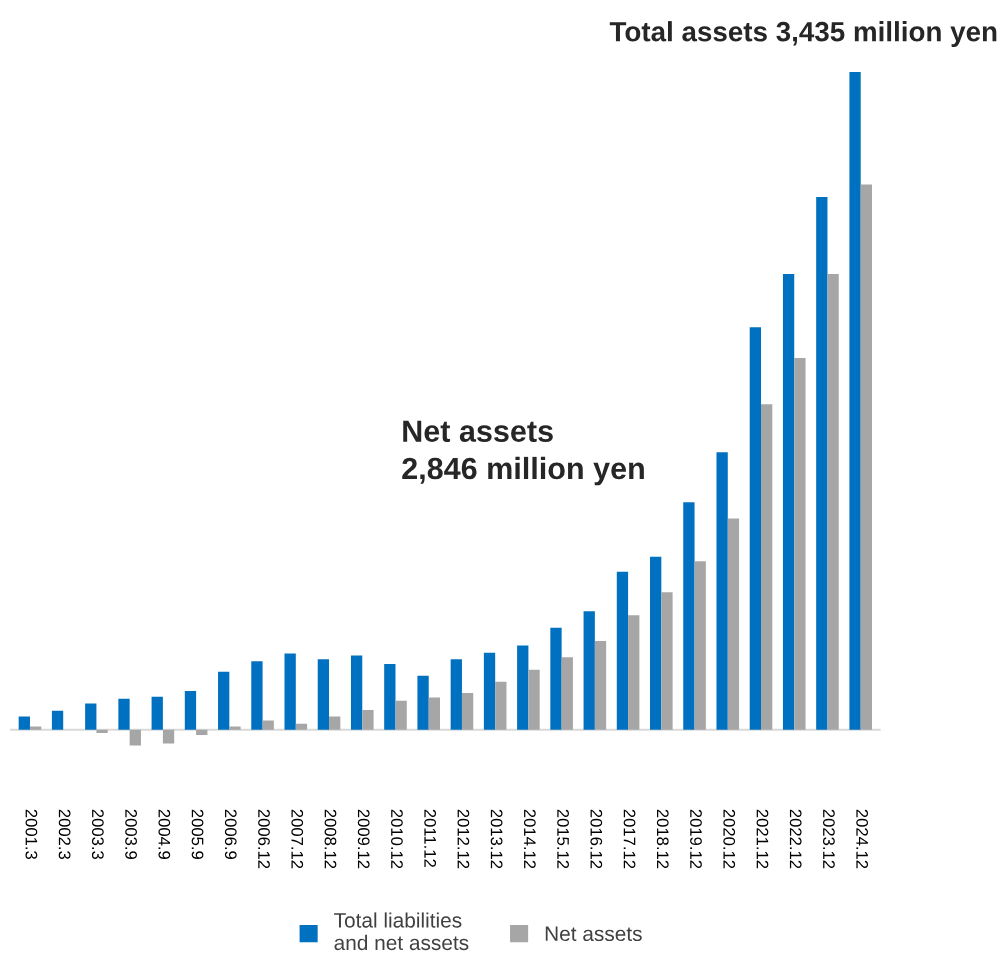 This screenshot has width=1003, height=973. What do you see at coordinates (230, 834) in the screenshot?
I see `x-tick-label: 2006.9` at bounding box center [230, 834].